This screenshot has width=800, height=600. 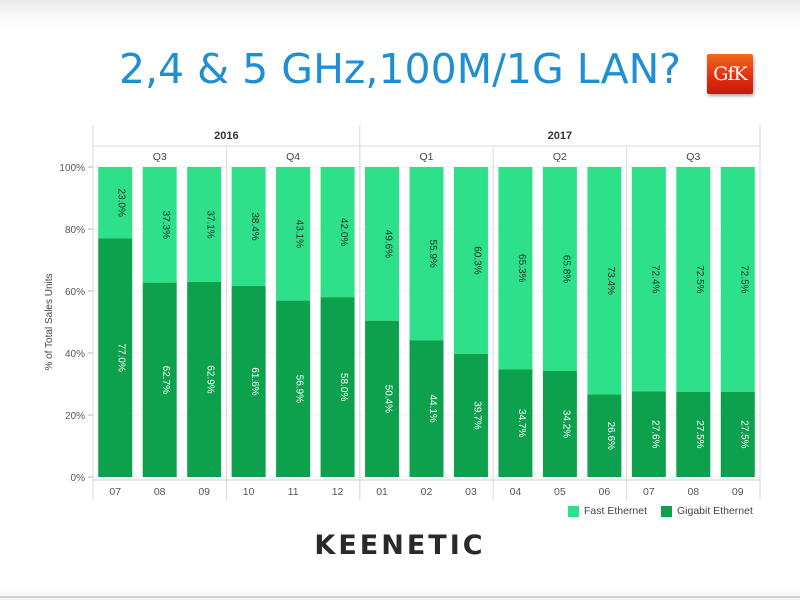 What do you see at coordinates (121, 357) in the screenshot?
I see `data-label-gigabit-ethernet: 77.0%` at bounding box center [121, 357].